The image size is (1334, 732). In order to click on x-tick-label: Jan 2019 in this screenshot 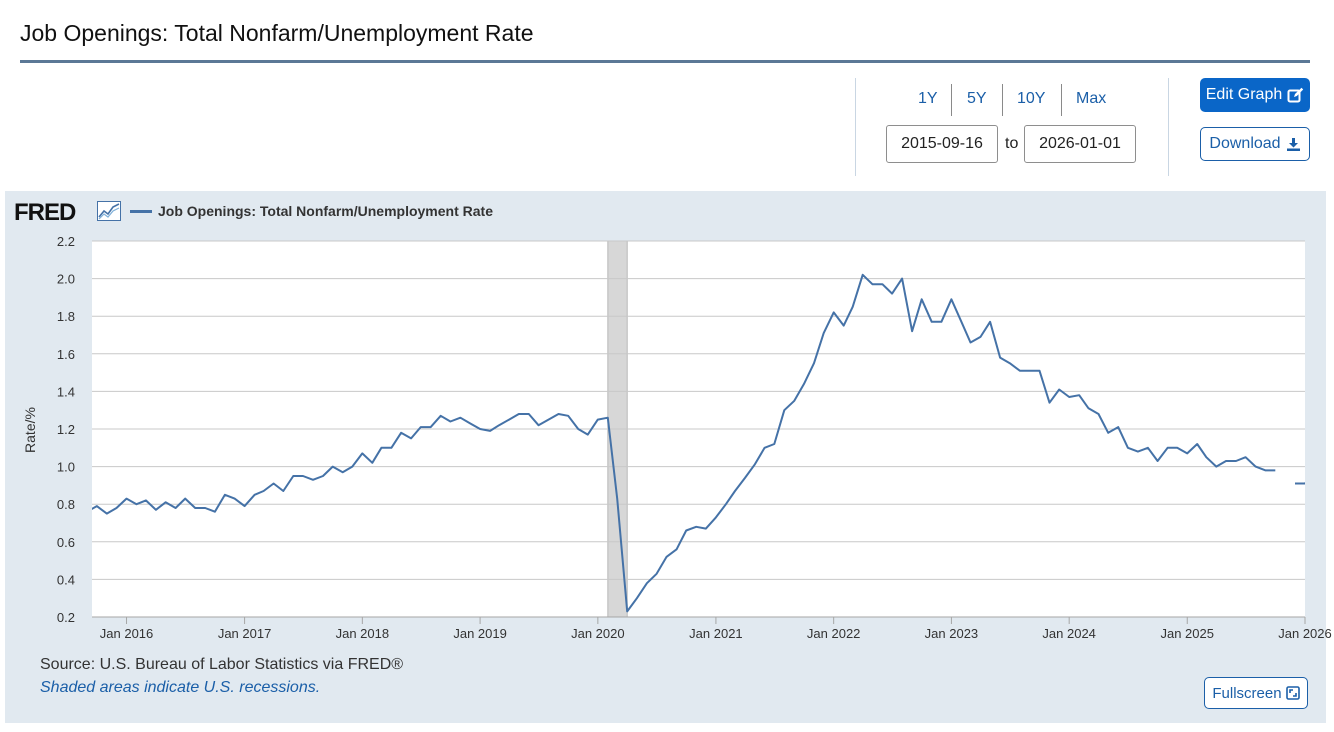, I will do `click(480, 633)`.